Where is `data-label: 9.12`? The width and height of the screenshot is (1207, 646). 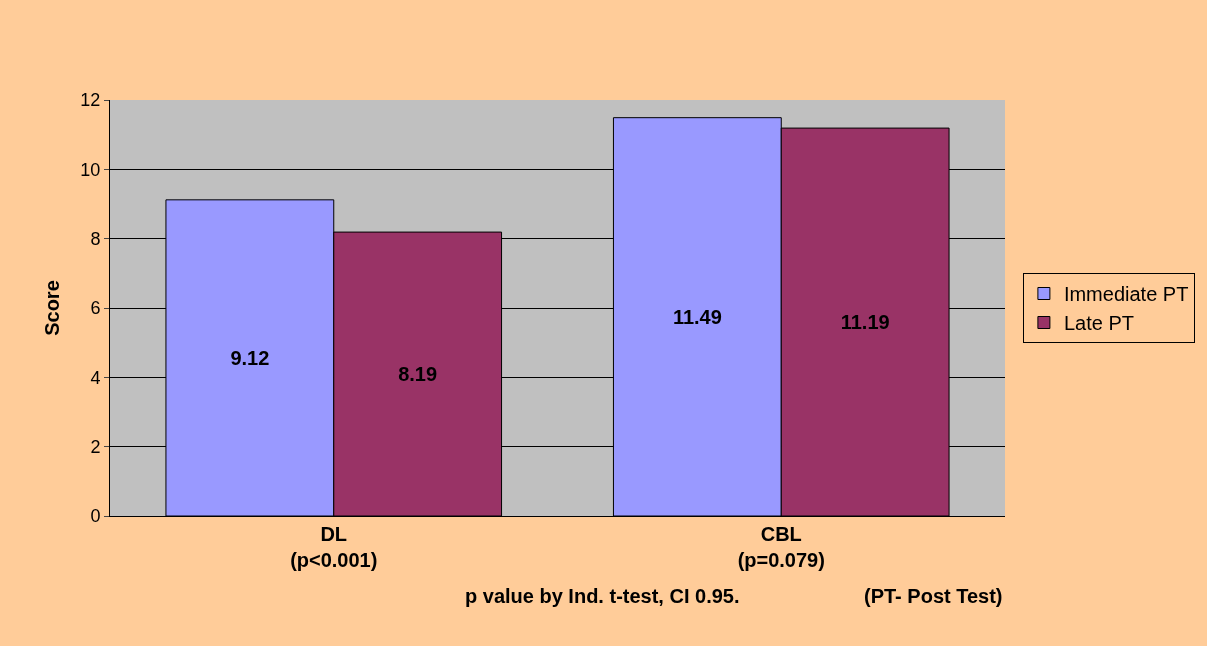 data-label: 9.12 is located at coordinates (250, 357).